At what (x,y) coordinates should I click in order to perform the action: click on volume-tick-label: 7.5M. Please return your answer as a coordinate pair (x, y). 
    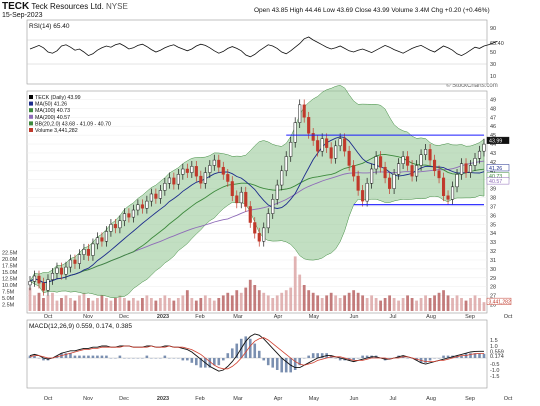
    Looking at the image, I should click on (8, 293).